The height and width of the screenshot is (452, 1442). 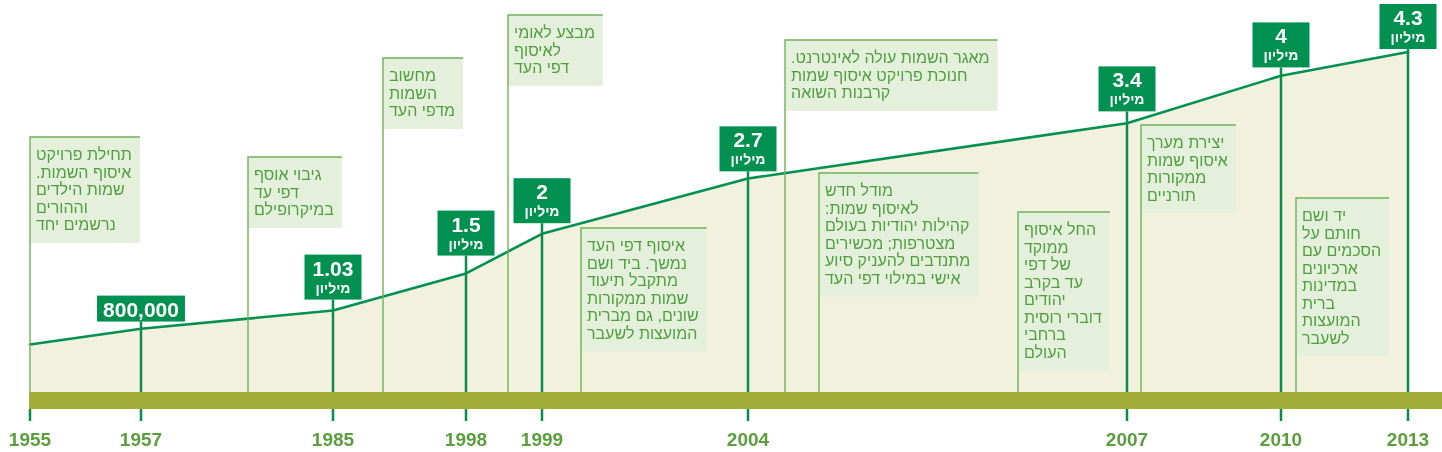 I want to click on x-tick-label: 2007, so click(x=1127, y=439).